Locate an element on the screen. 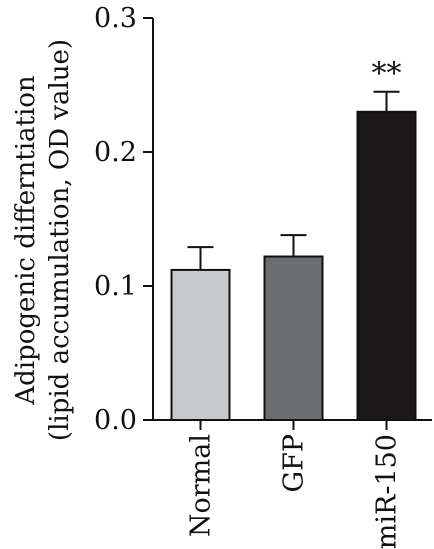  x-tick-label: miR-150 is located at coordinates (387, 491).